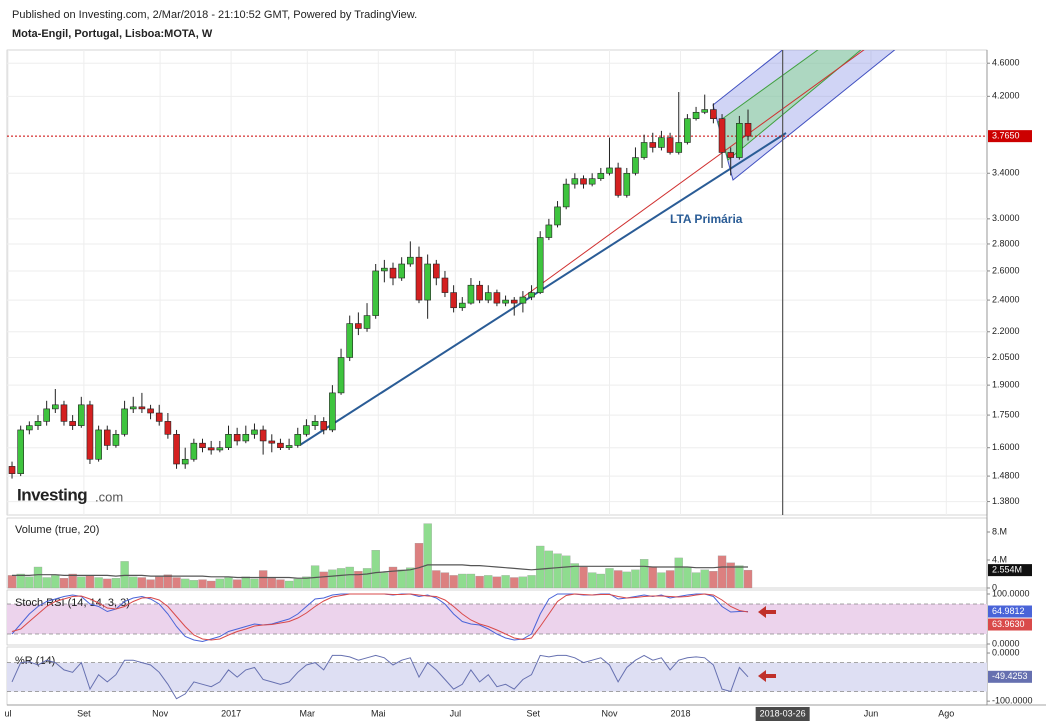  What do you see at coordinates (308, 713) in the screenshot?
I see `x-tick-label: Mar` at bounding box center [308, 713].